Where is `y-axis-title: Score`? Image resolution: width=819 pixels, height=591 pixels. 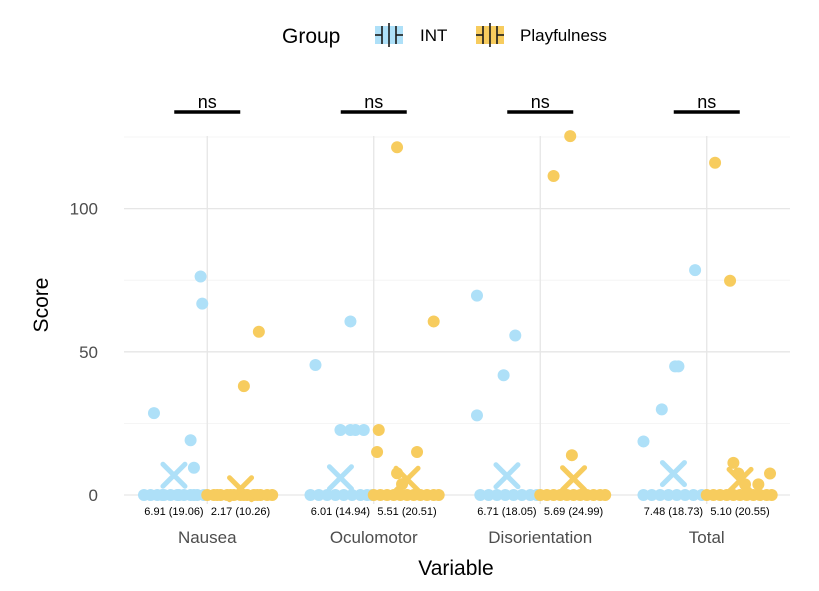 y-axis-title: Score is located at coordinates (41, 305).